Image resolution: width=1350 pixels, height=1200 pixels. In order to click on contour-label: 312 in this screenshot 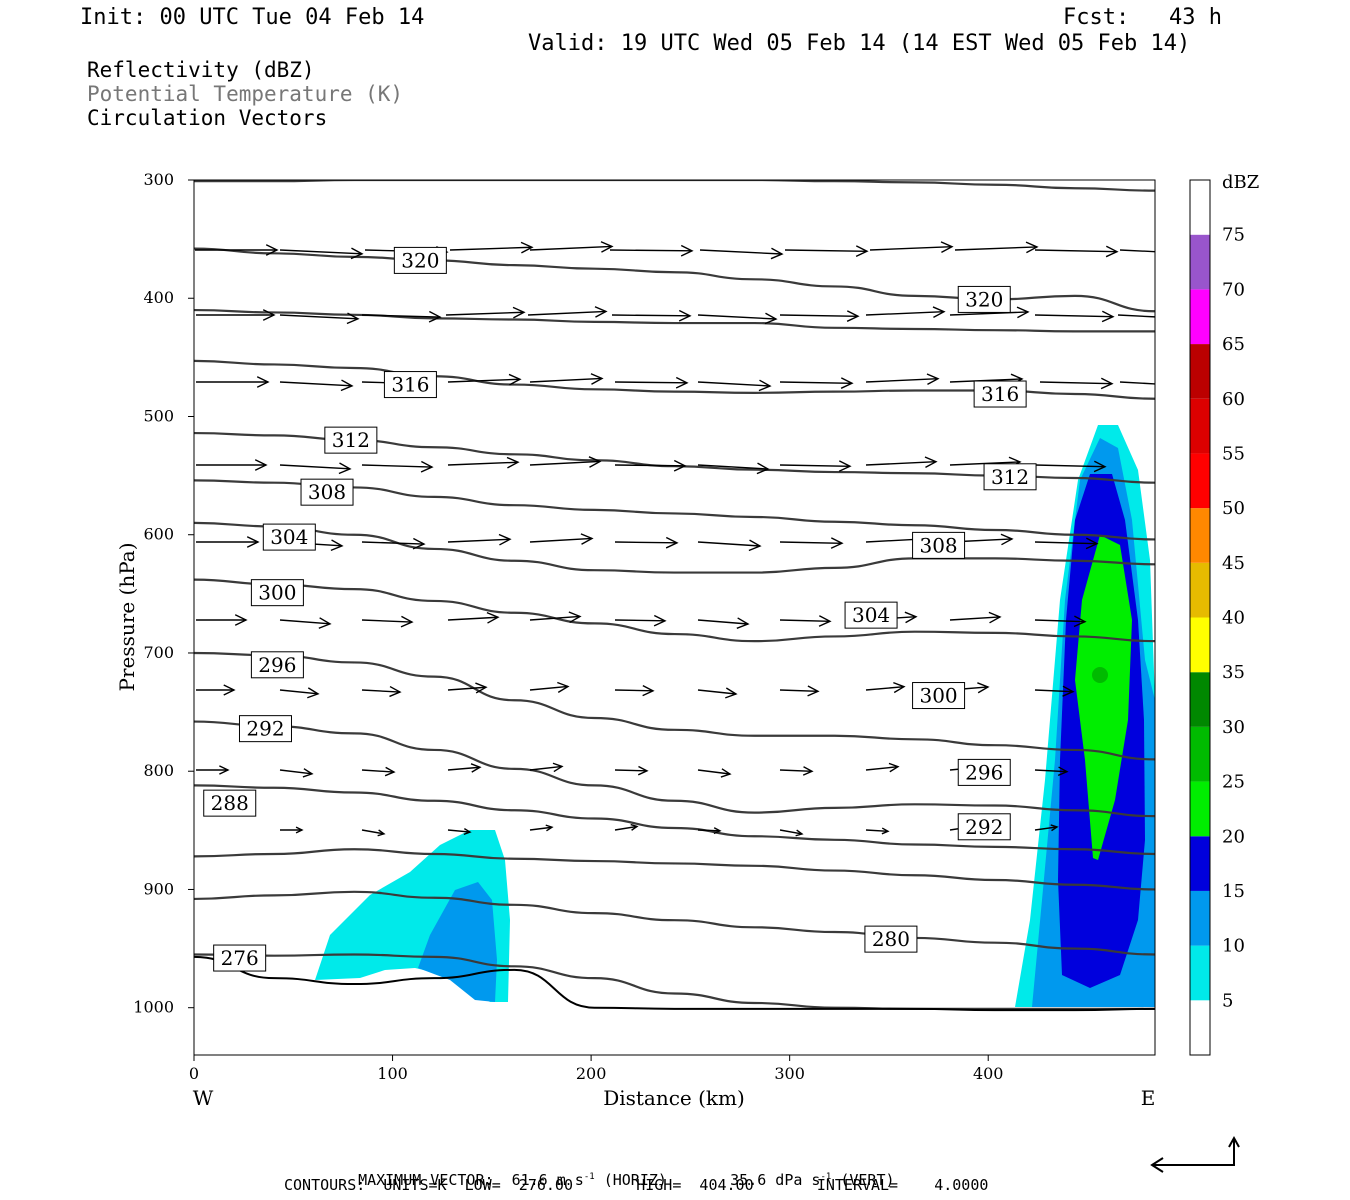, I will do `click(351, 440)`.